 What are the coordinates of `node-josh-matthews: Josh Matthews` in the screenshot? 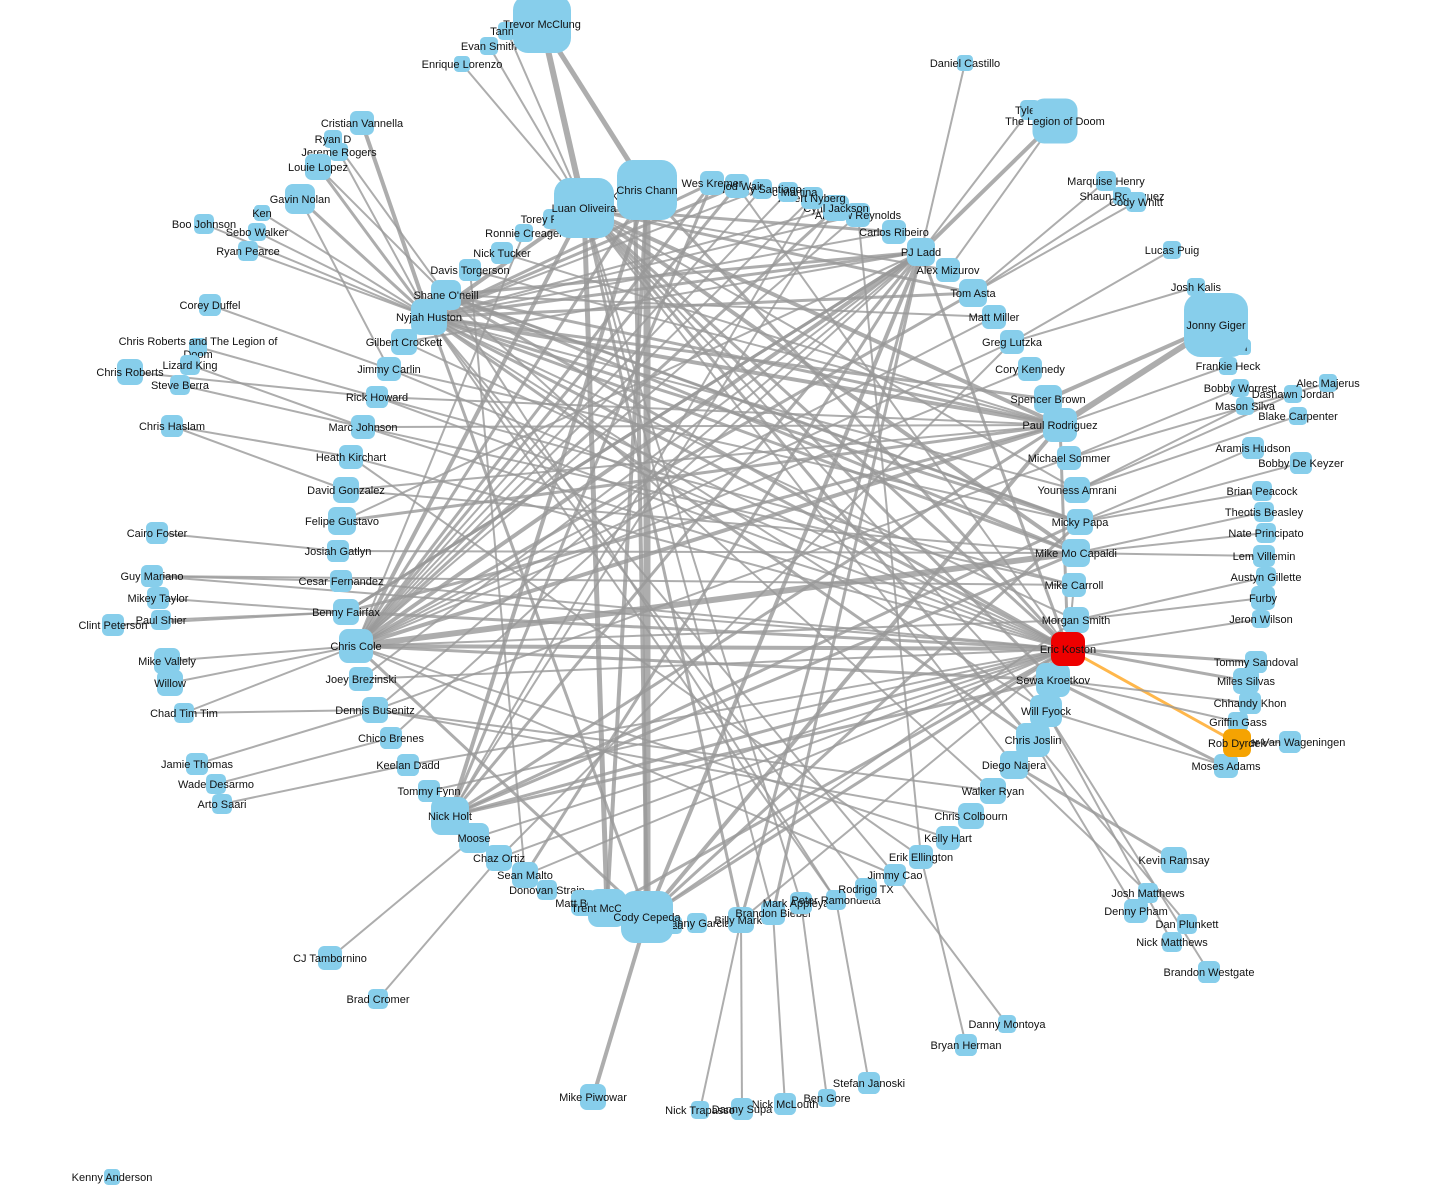 It's located at (1148, 893).